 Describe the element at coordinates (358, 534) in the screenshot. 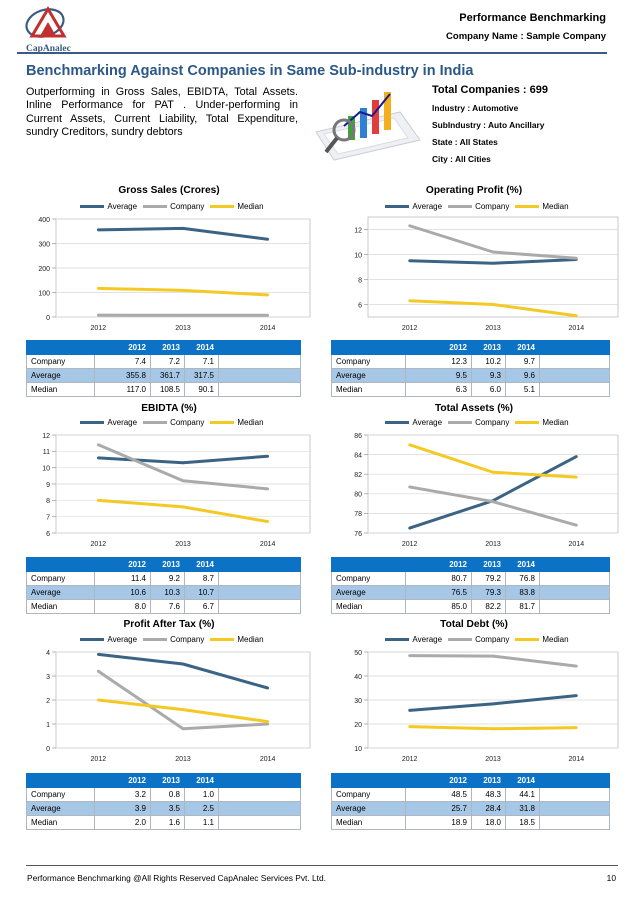

I see `y-tick-label: 76` at that location.